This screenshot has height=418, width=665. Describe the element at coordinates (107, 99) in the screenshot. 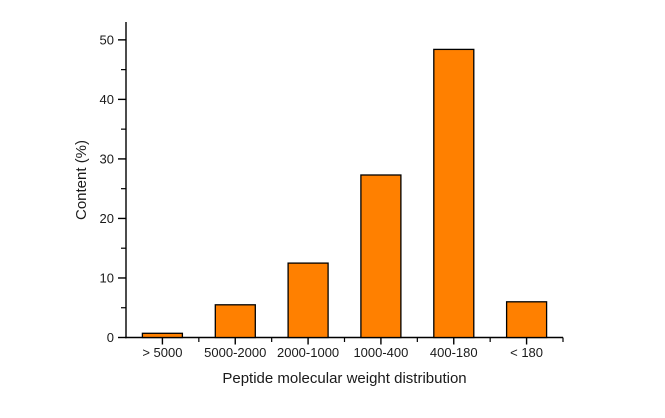

I see `y-tick-label: 40` at that location.